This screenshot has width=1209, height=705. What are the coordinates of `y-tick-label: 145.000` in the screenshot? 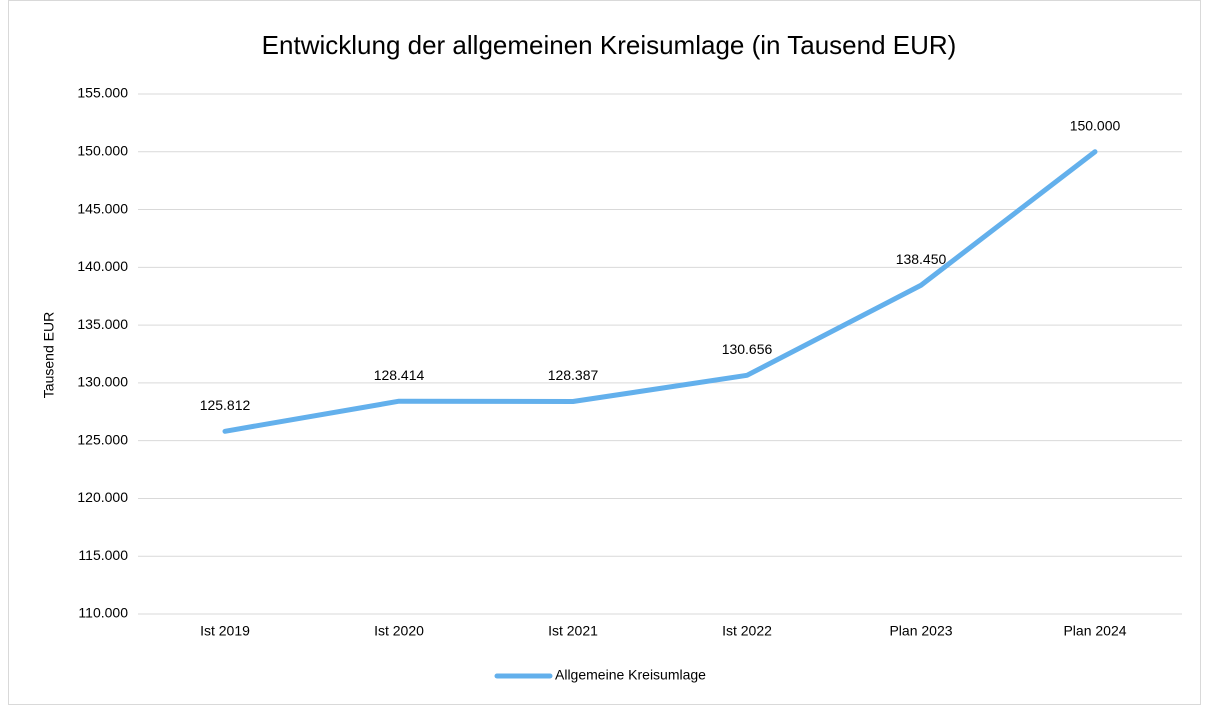 It's located at (102, 208).